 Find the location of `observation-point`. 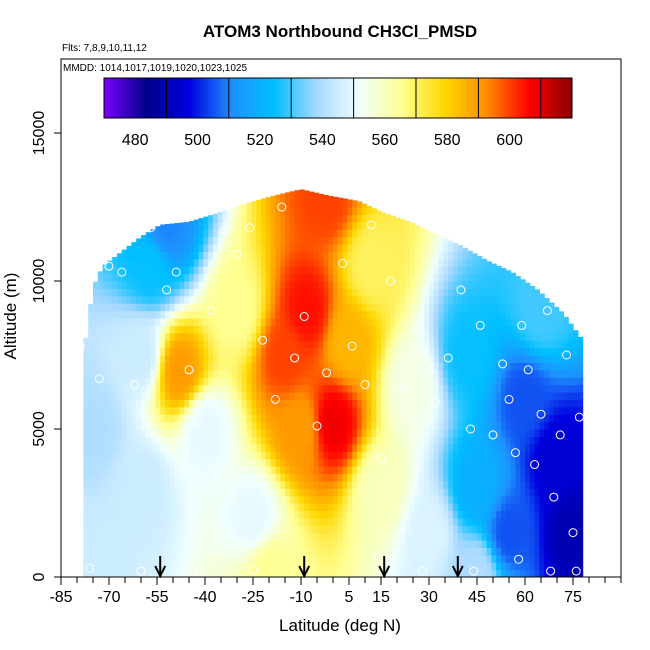

observation-point is located at coordinates (199, 423).